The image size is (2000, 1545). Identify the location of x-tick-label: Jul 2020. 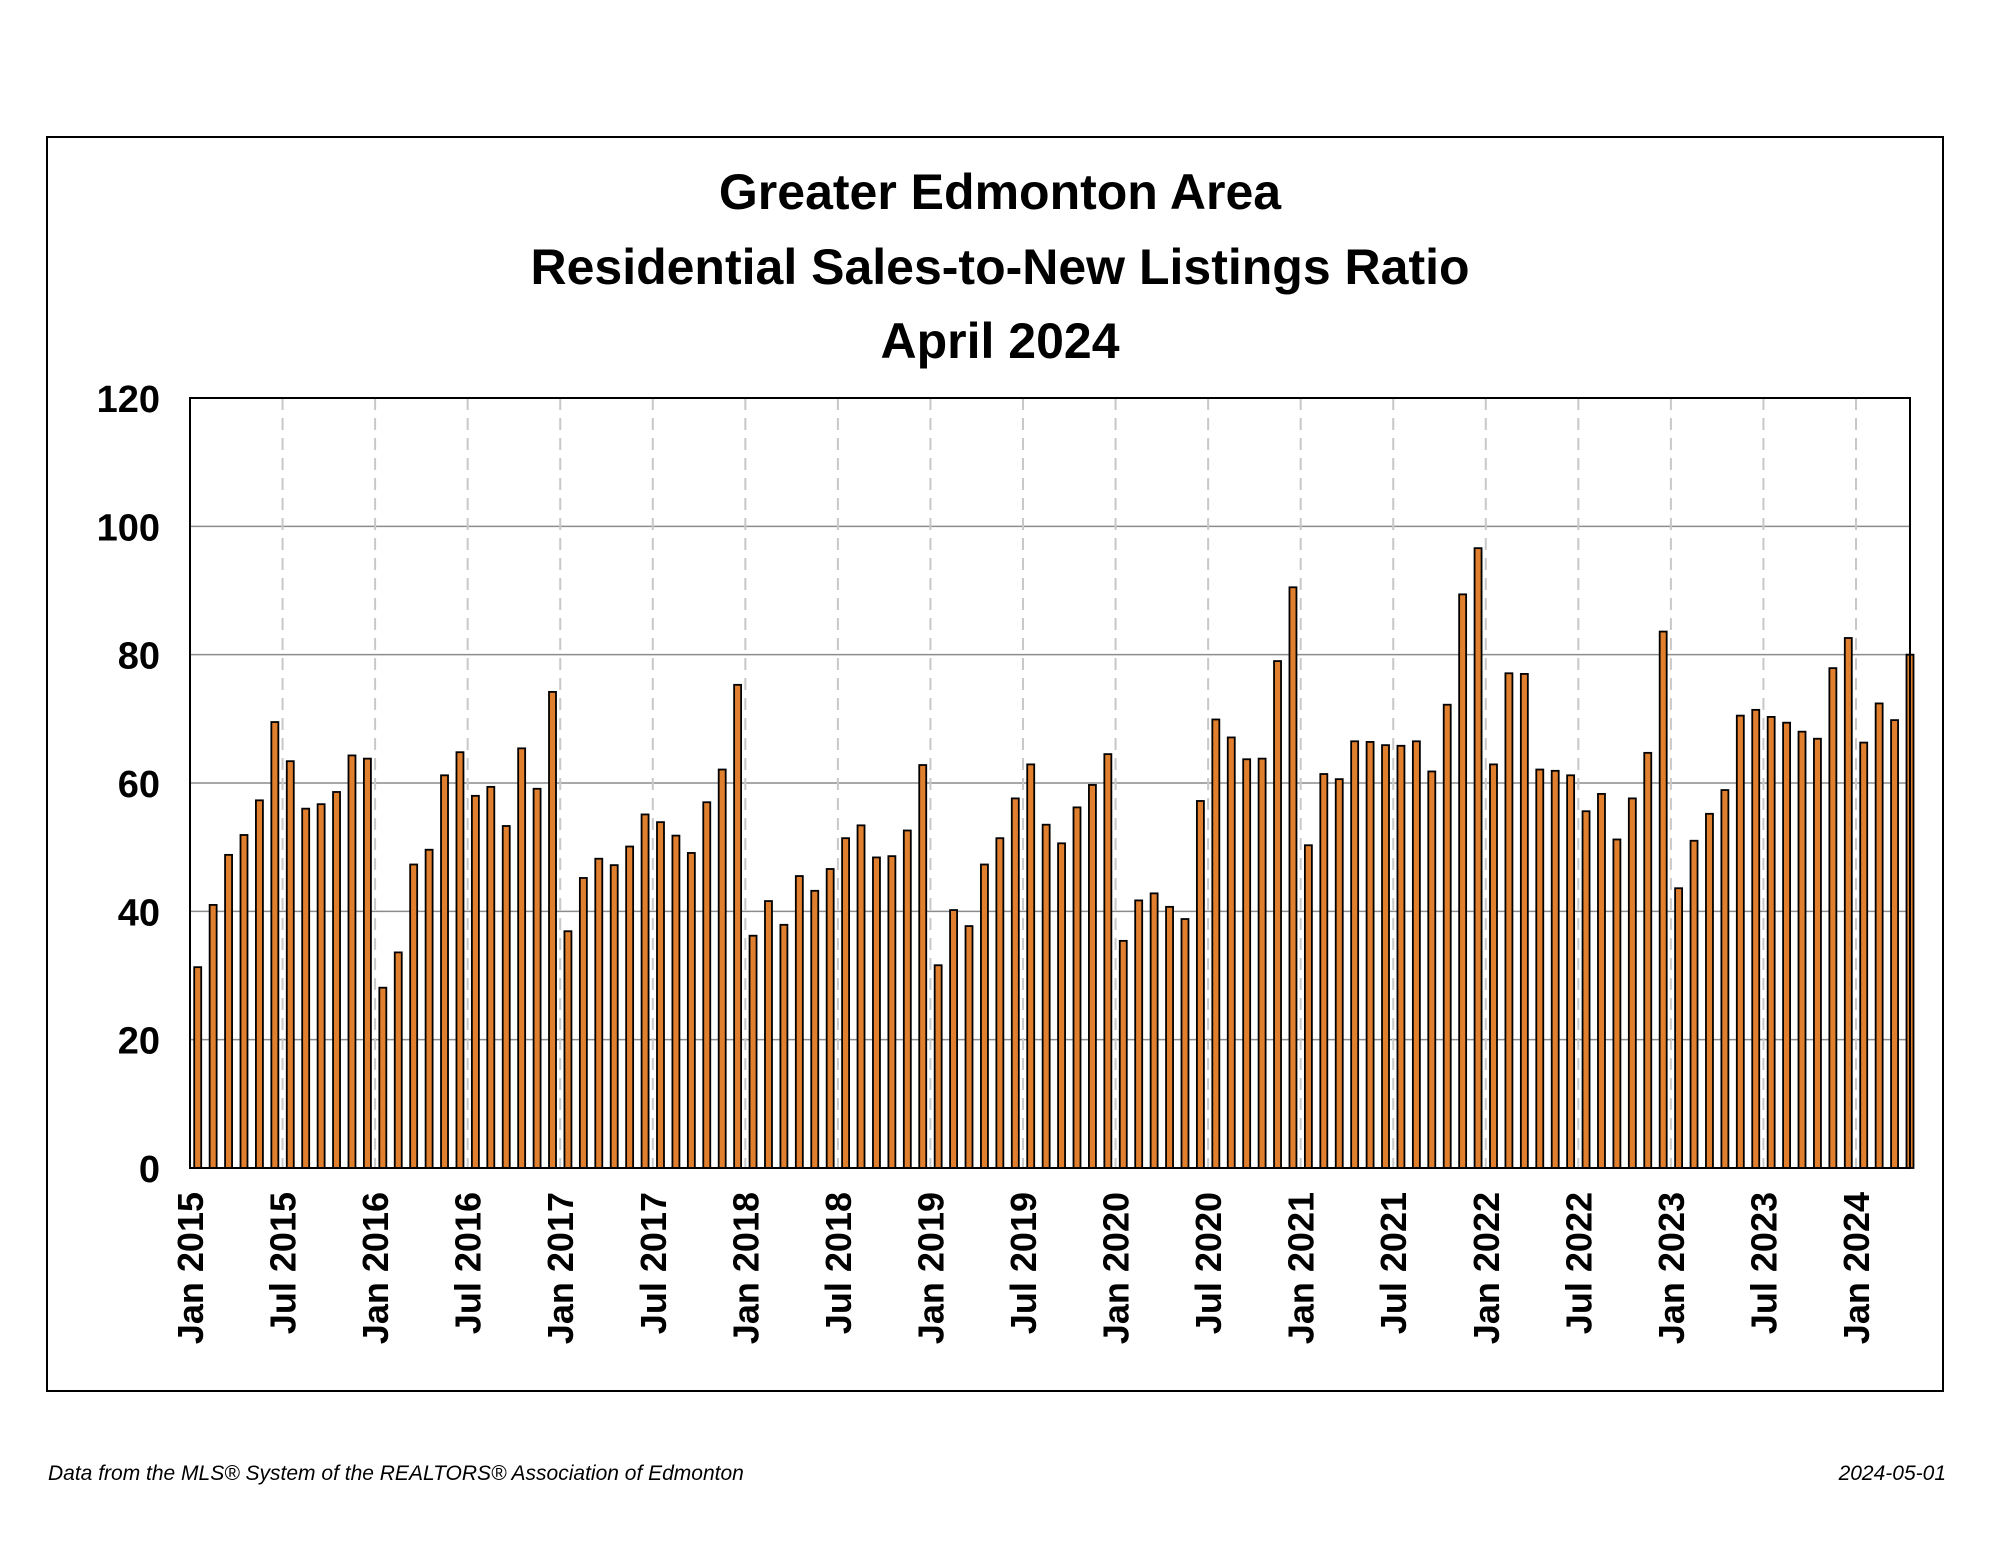
(1208, 1263).